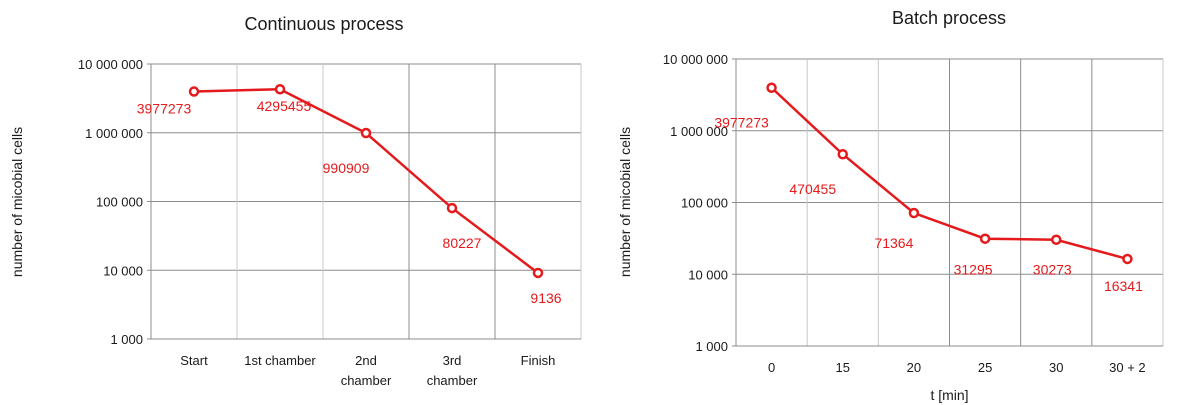 This screenshot has width=1195, height=405. What do you see at coordinates (366, 360) in the screenshot?
I see `x-tick-label-line: 2nd` at bounding box center [366, 360].